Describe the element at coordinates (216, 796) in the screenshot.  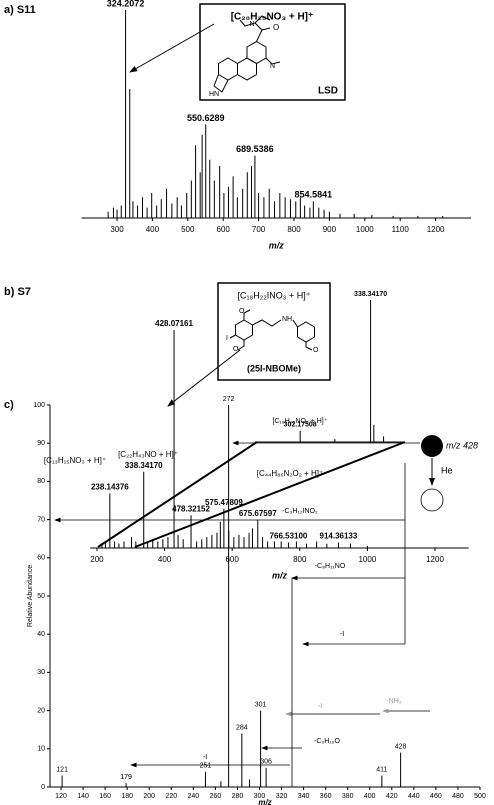
I see `x-tick-label: 260` at that location.